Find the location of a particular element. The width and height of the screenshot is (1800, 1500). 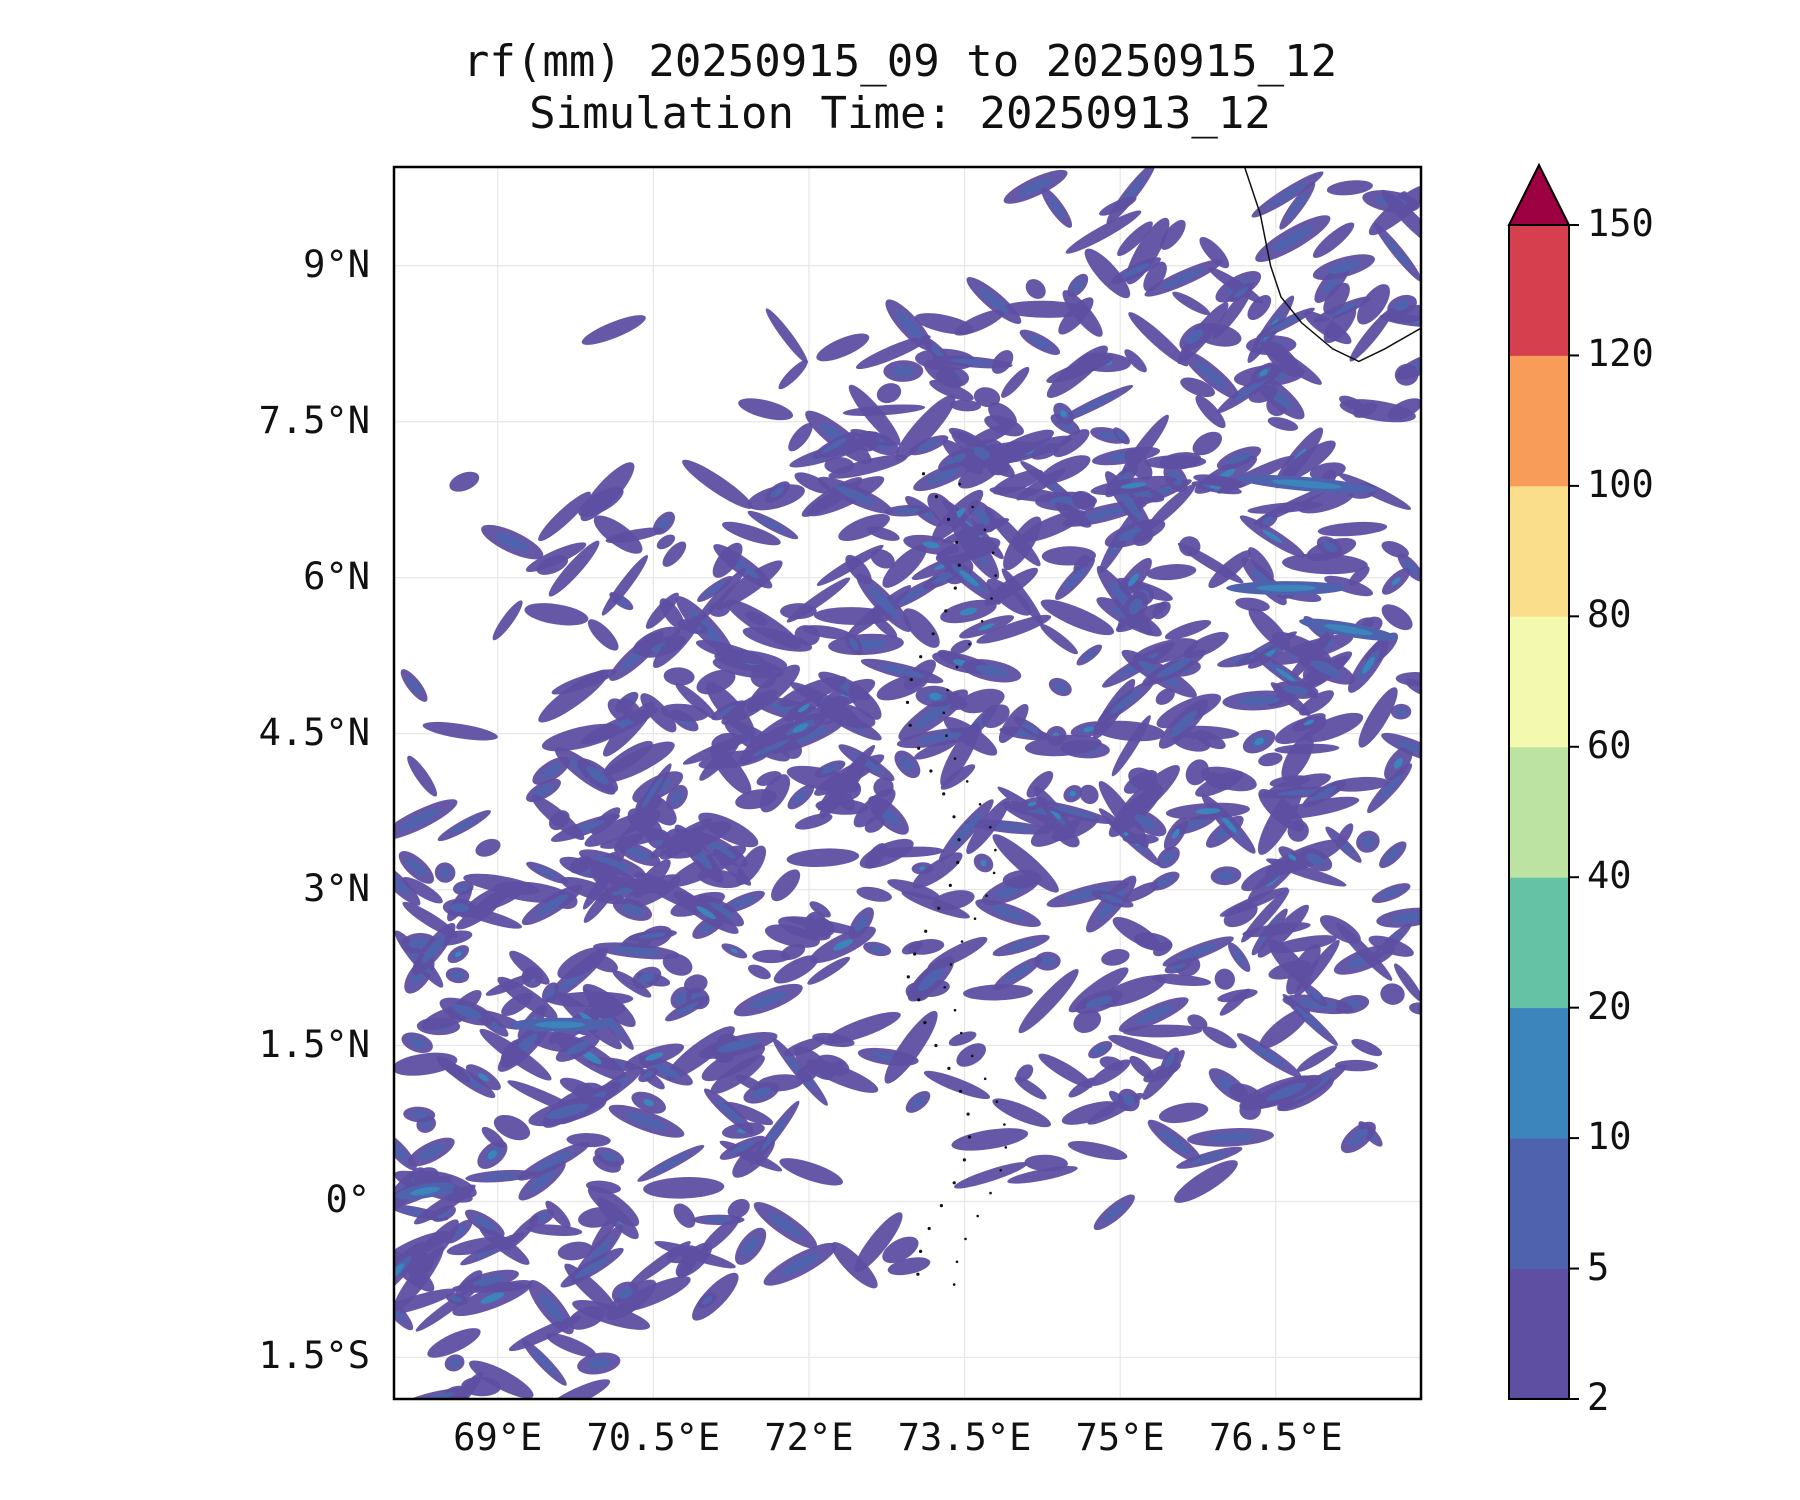

rain-streak-core is located at coordinates (1348, 630).